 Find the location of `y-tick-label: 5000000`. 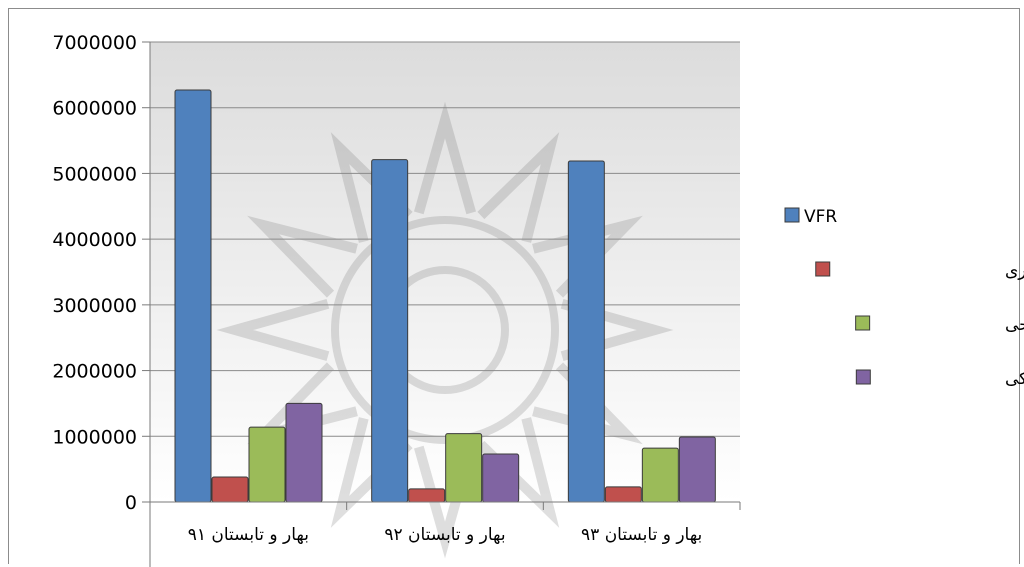

y-tick-label: 5000000 is located at coordinates (94, 174).